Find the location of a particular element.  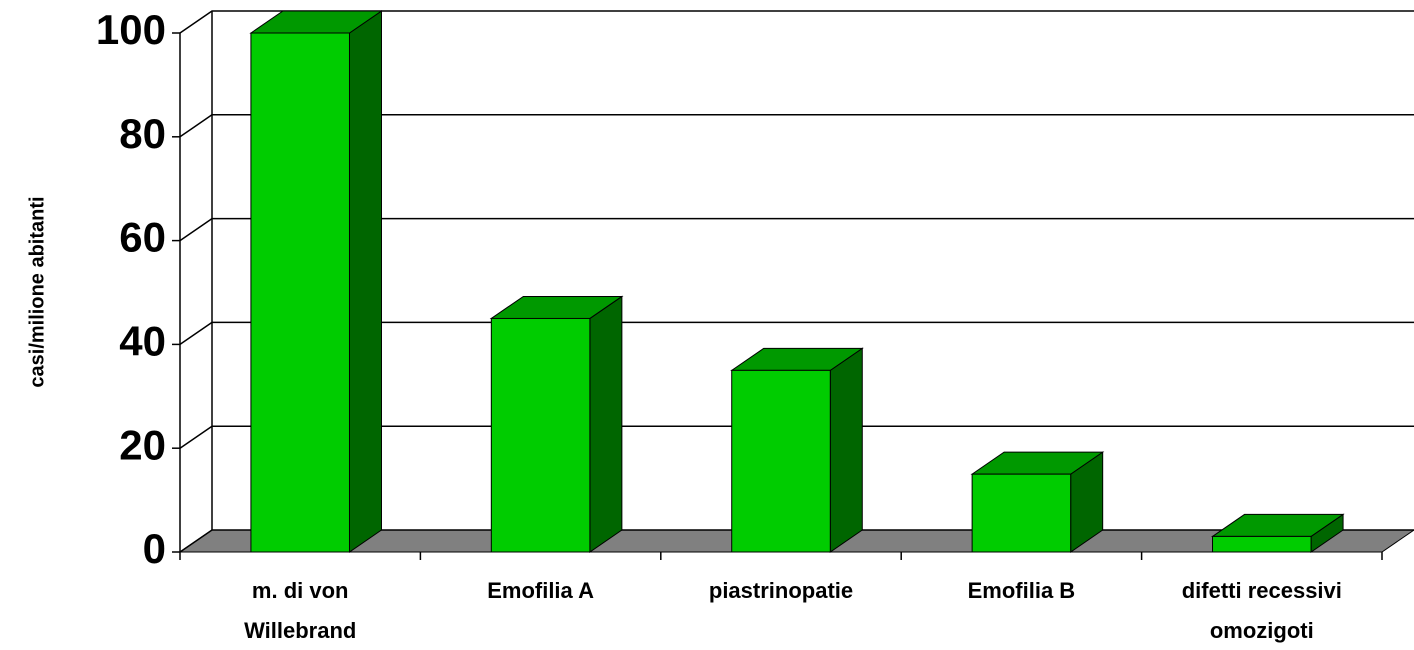

y-tick-label: 20 is located at coordinates (142, 444).